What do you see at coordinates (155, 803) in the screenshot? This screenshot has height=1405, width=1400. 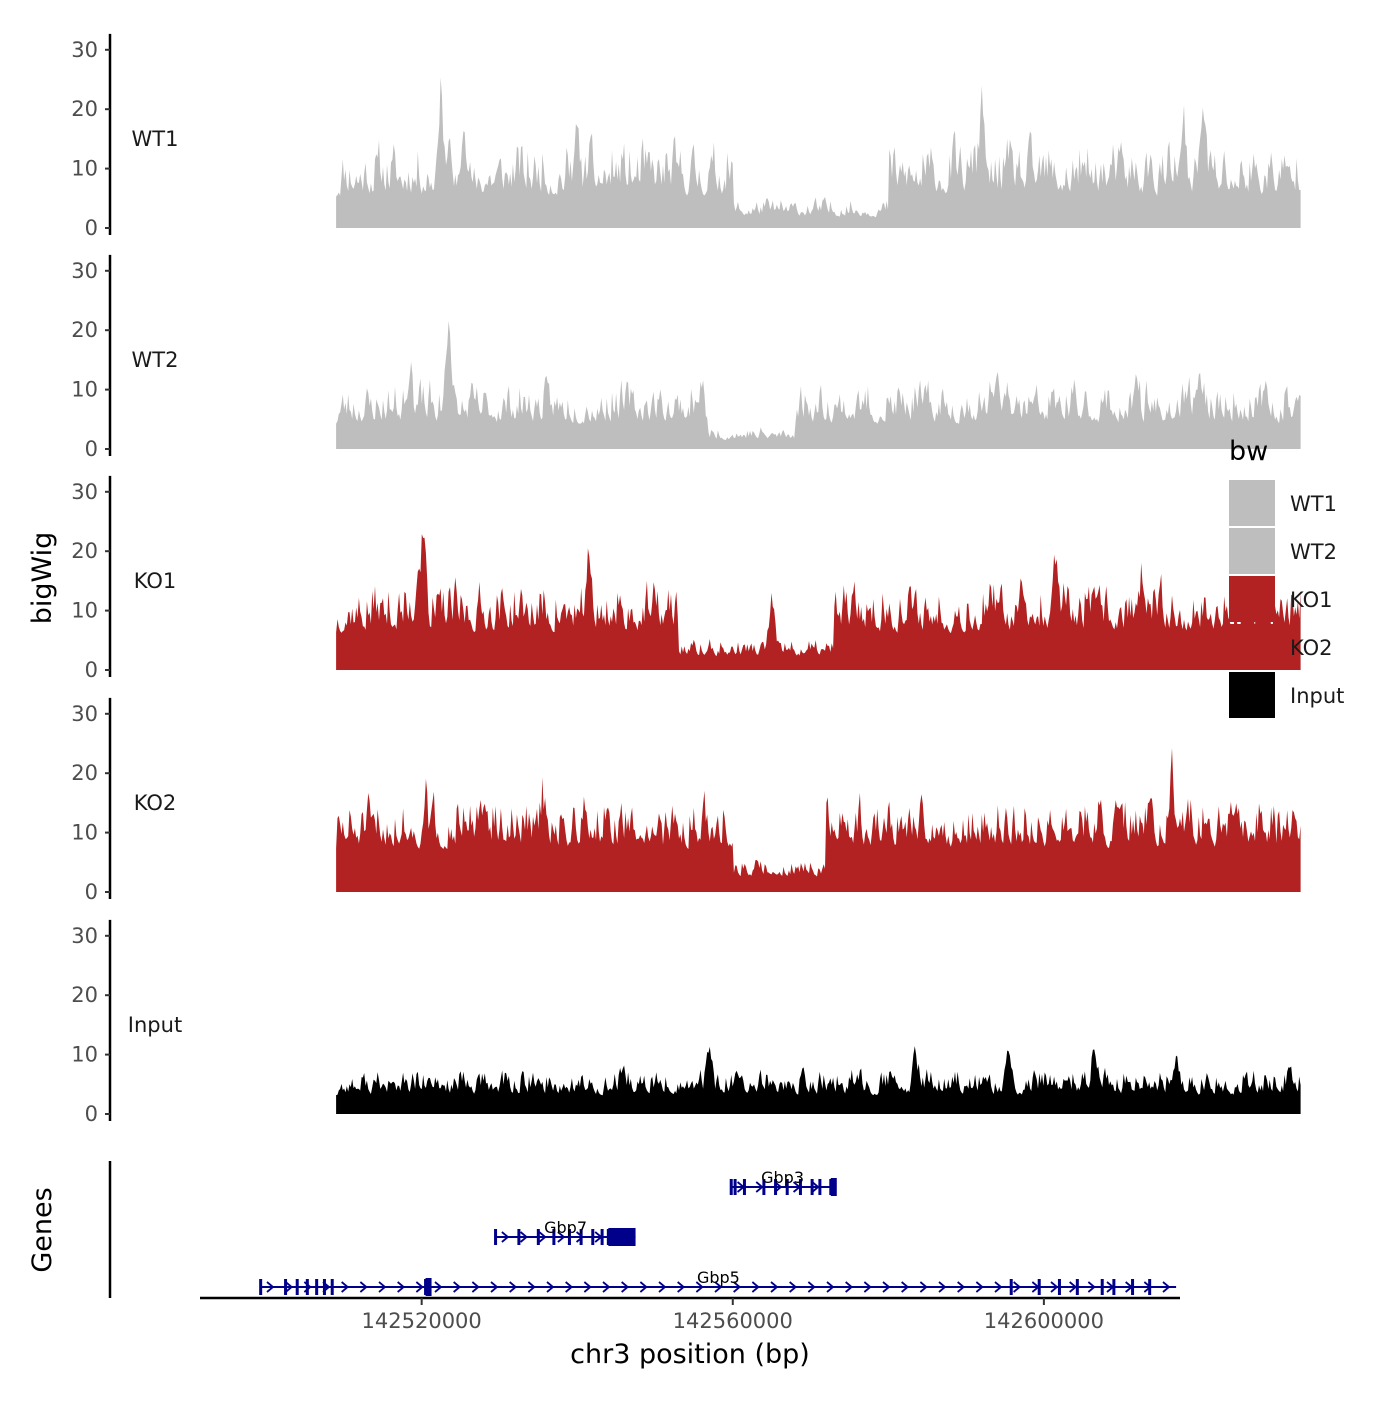 I see `track-label-ko2: KO2` at bounding box center [155, 803].